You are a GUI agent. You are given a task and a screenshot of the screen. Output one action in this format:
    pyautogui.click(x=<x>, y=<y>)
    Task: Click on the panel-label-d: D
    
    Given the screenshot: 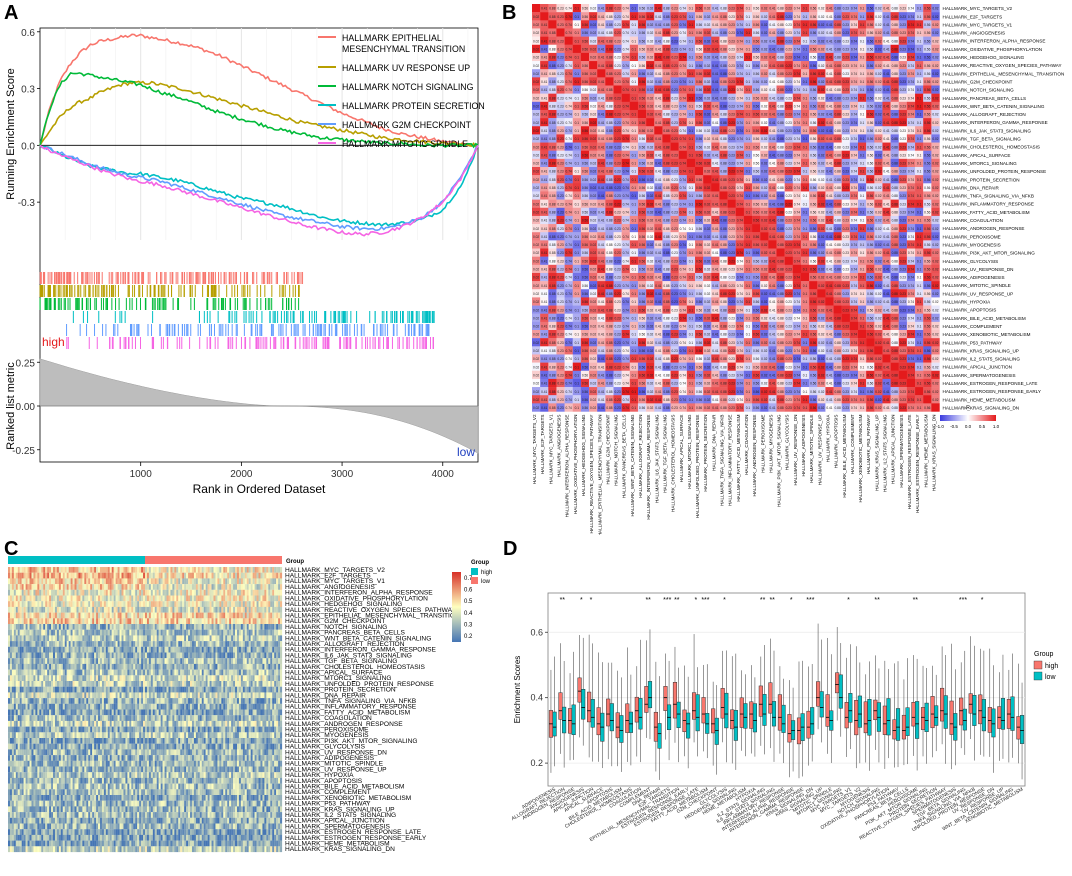 What is the action you would take?
    pyautogui.click(x=510, y=549)
    